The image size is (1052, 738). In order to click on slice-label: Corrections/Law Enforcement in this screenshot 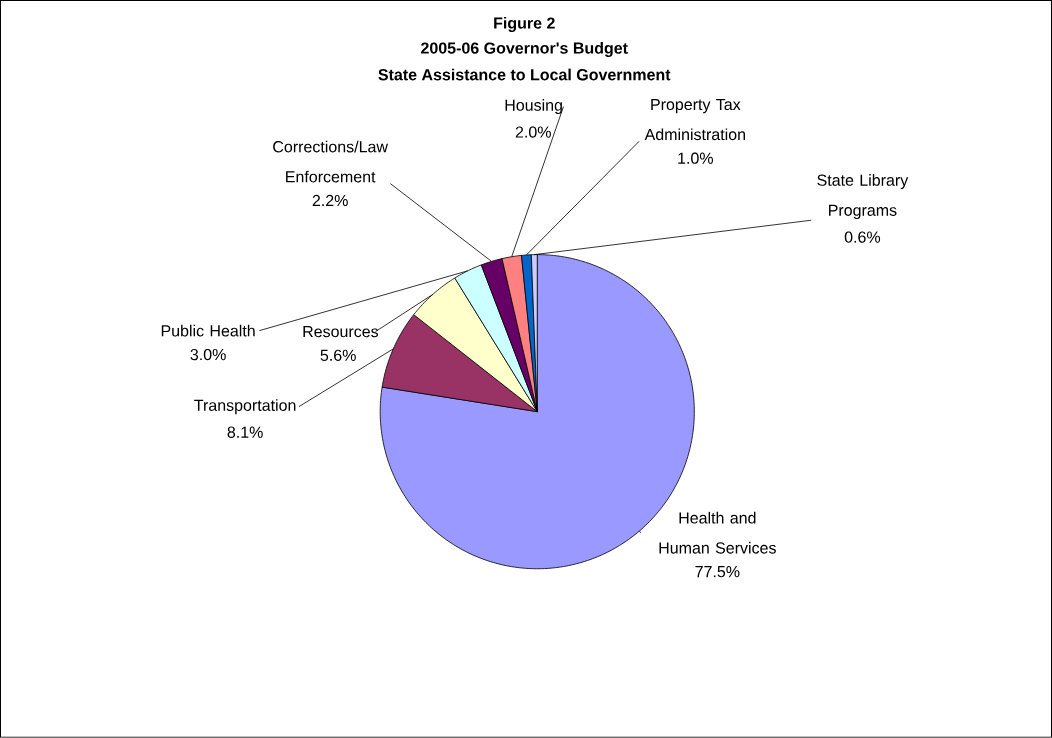, I will do `click(331, 161)`.